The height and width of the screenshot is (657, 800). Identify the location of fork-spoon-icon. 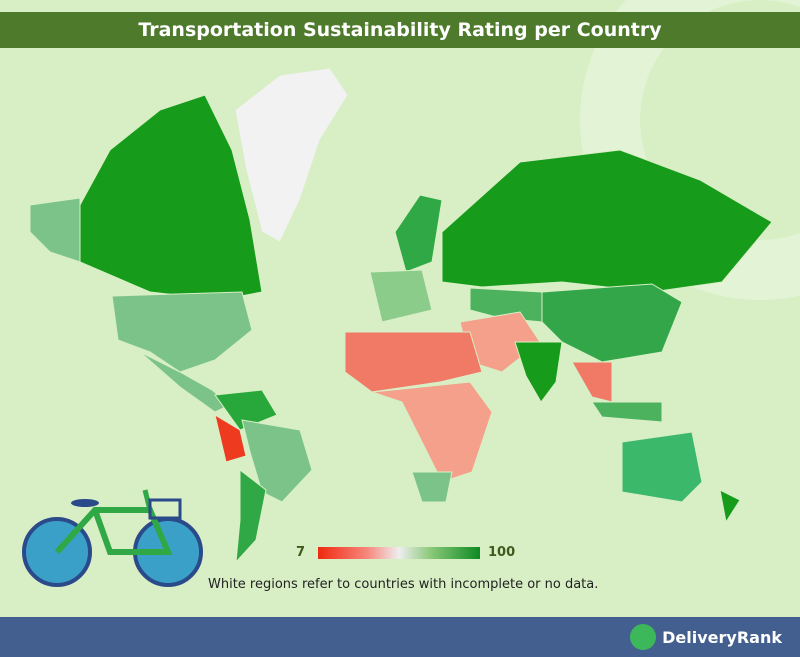
(643, 637).